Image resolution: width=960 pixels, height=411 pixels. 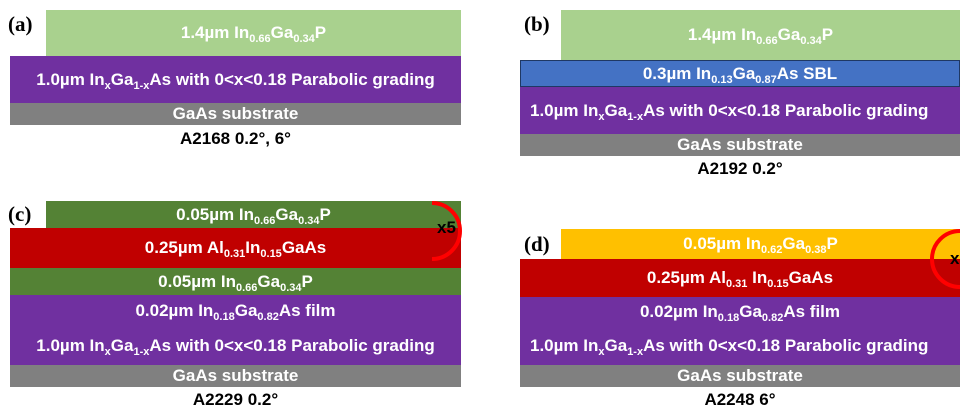 I want to click on panel-c-substrate-layer: GaAs substrate, so click(x=235, y=376).